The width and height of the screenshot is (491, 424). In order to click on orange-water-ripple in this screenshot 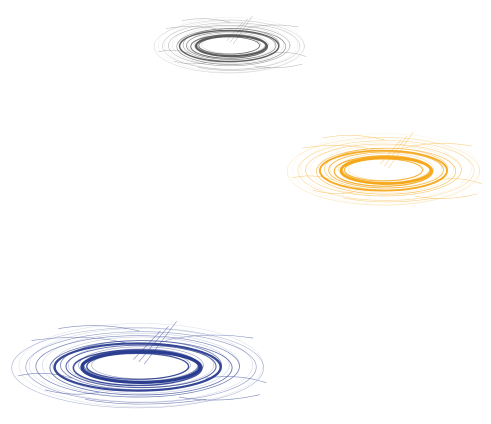, I will do `click(384, 168)`.